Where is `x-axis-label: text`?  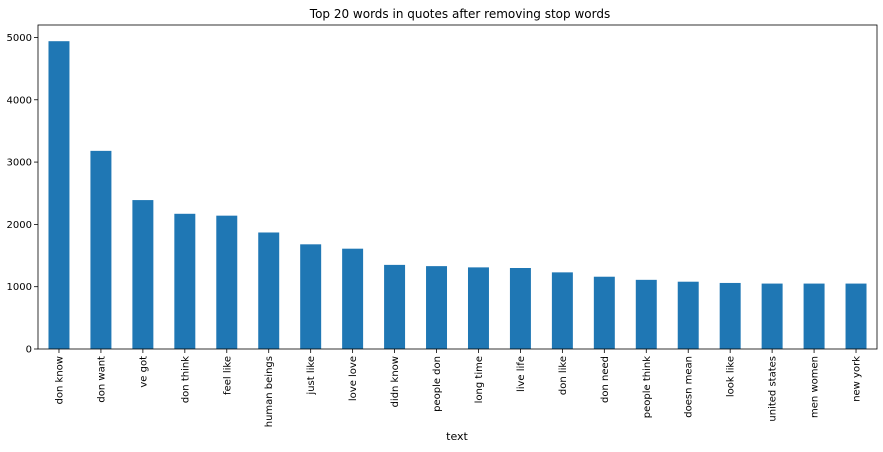
x-axis-label: text is located at coordinates (457, 436).